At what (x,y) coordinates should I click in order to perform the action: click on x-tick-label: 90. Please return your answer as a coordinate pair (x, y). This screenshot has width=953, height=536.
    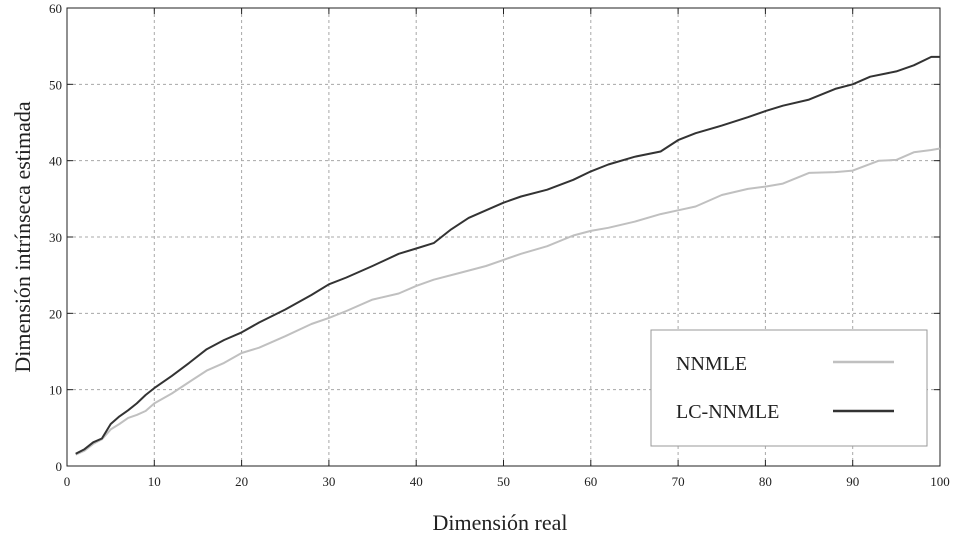
    Looking at the image, I should click on (852, 481).